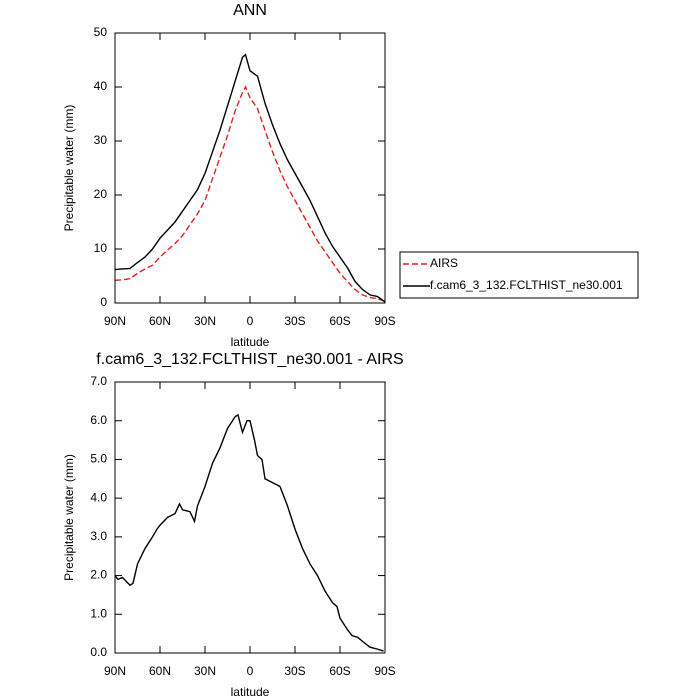 Image resolution: width=700 pixels, height=700 pixels. I want to click on chart-title: ANN, so click(250, 10).